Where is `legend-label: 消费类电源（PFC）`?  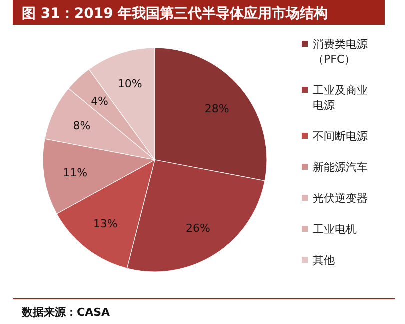 legend-label: 消费类电源（PFC） is located at coordinates (340, 52).